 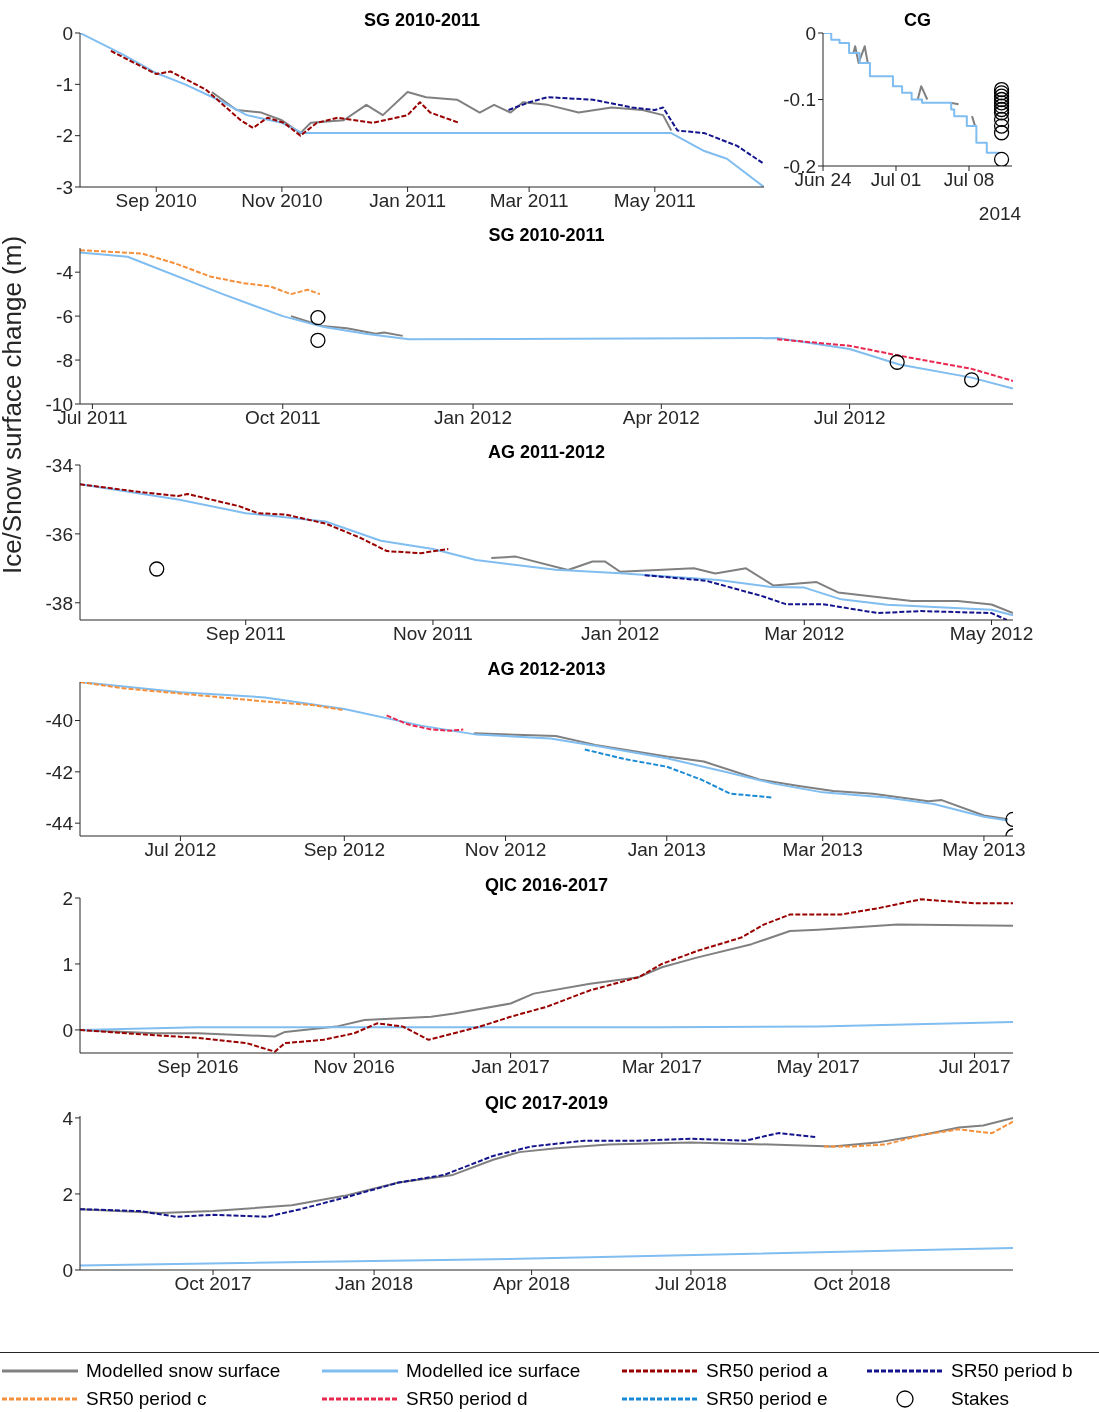 What do you see at coordinates (505, 850) in the screenshot?
I see `x-tick-label: Nov 2012` at bounding box center [505, 850].